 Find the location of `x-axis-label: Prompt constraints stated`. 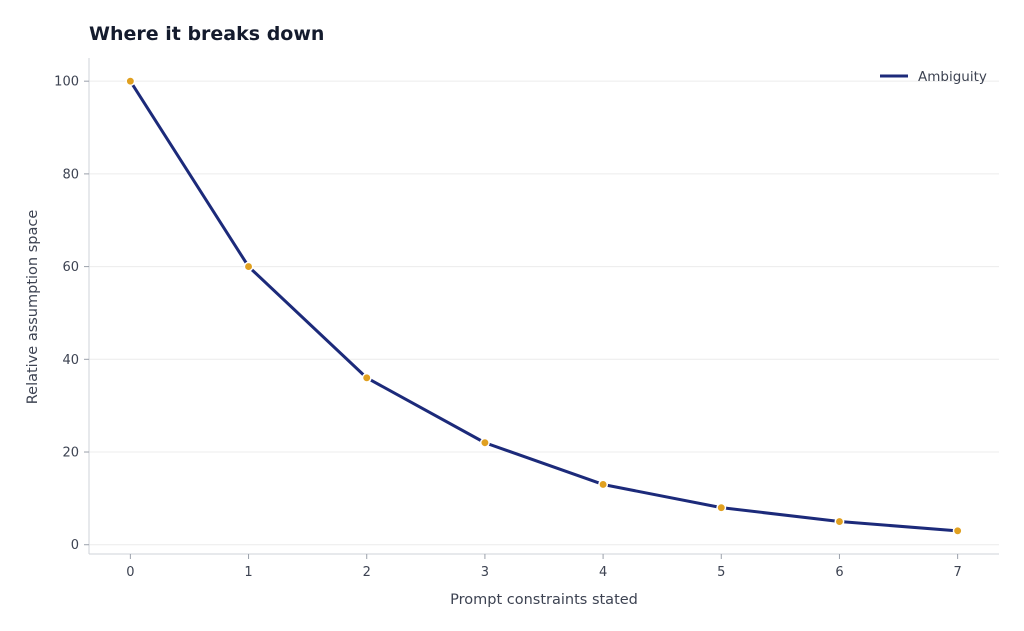

x-axis-label: Prompt constraints stated is located at coordinates (544, 600).